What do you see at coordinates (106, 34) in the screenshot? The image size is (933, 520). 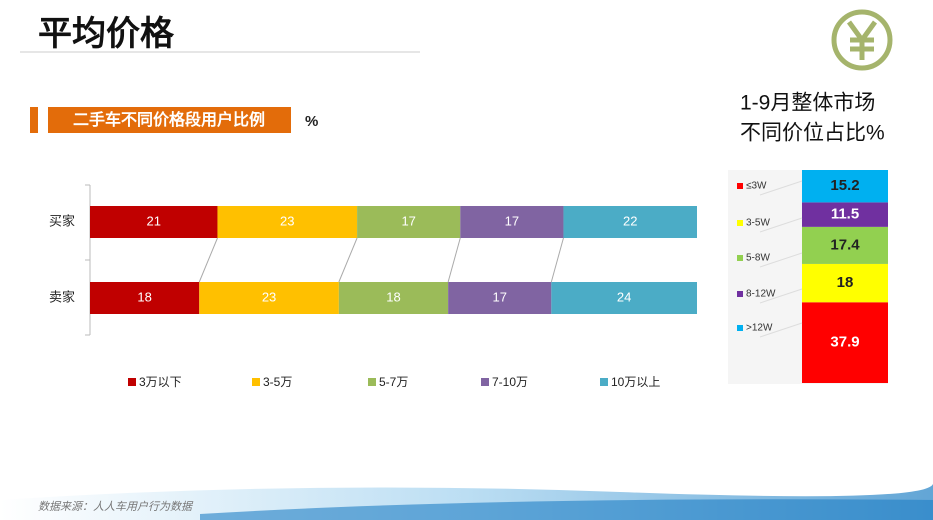 I see `page-title: 平均价格` at bounding box center [106, 34].